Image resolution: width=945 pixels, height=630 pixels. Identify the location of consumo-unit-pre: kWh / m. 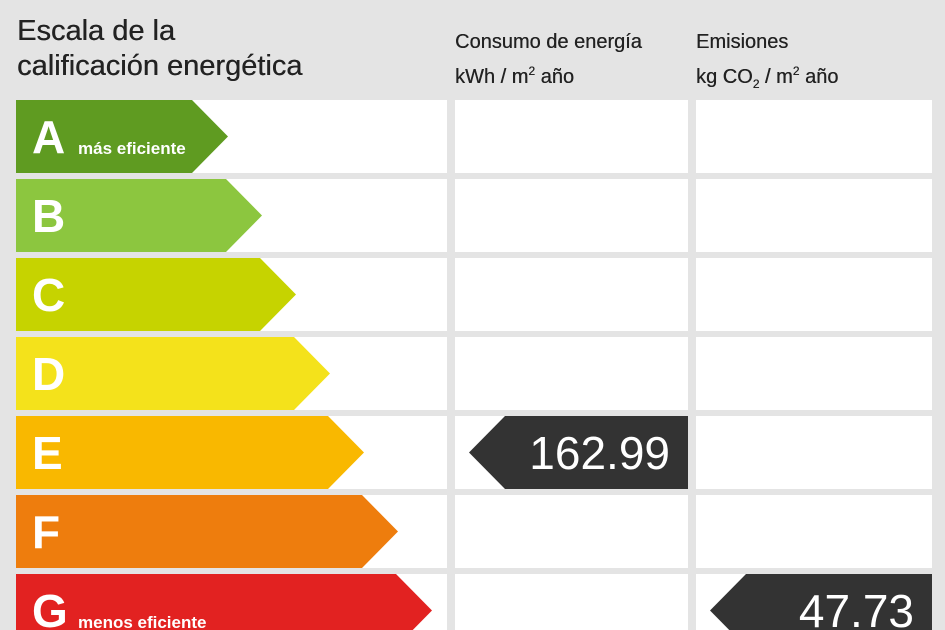
(492, 77).